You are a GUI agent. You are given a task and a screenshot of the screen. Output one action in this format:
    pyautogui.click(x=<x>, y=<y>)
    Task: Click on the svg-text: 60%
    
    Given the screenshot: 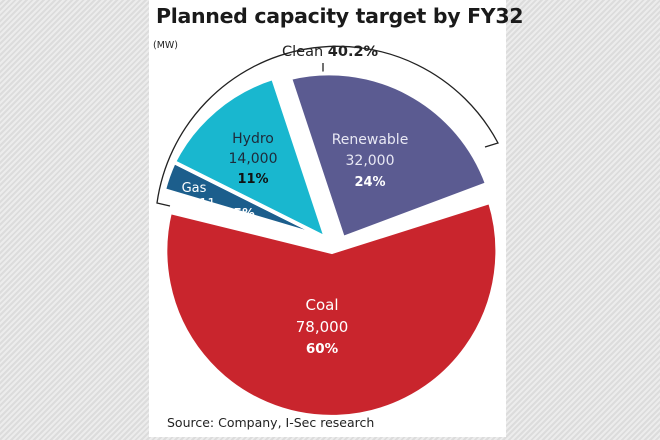 What is the action you would take?
    pyautogui.click(x=322, y=349)
    